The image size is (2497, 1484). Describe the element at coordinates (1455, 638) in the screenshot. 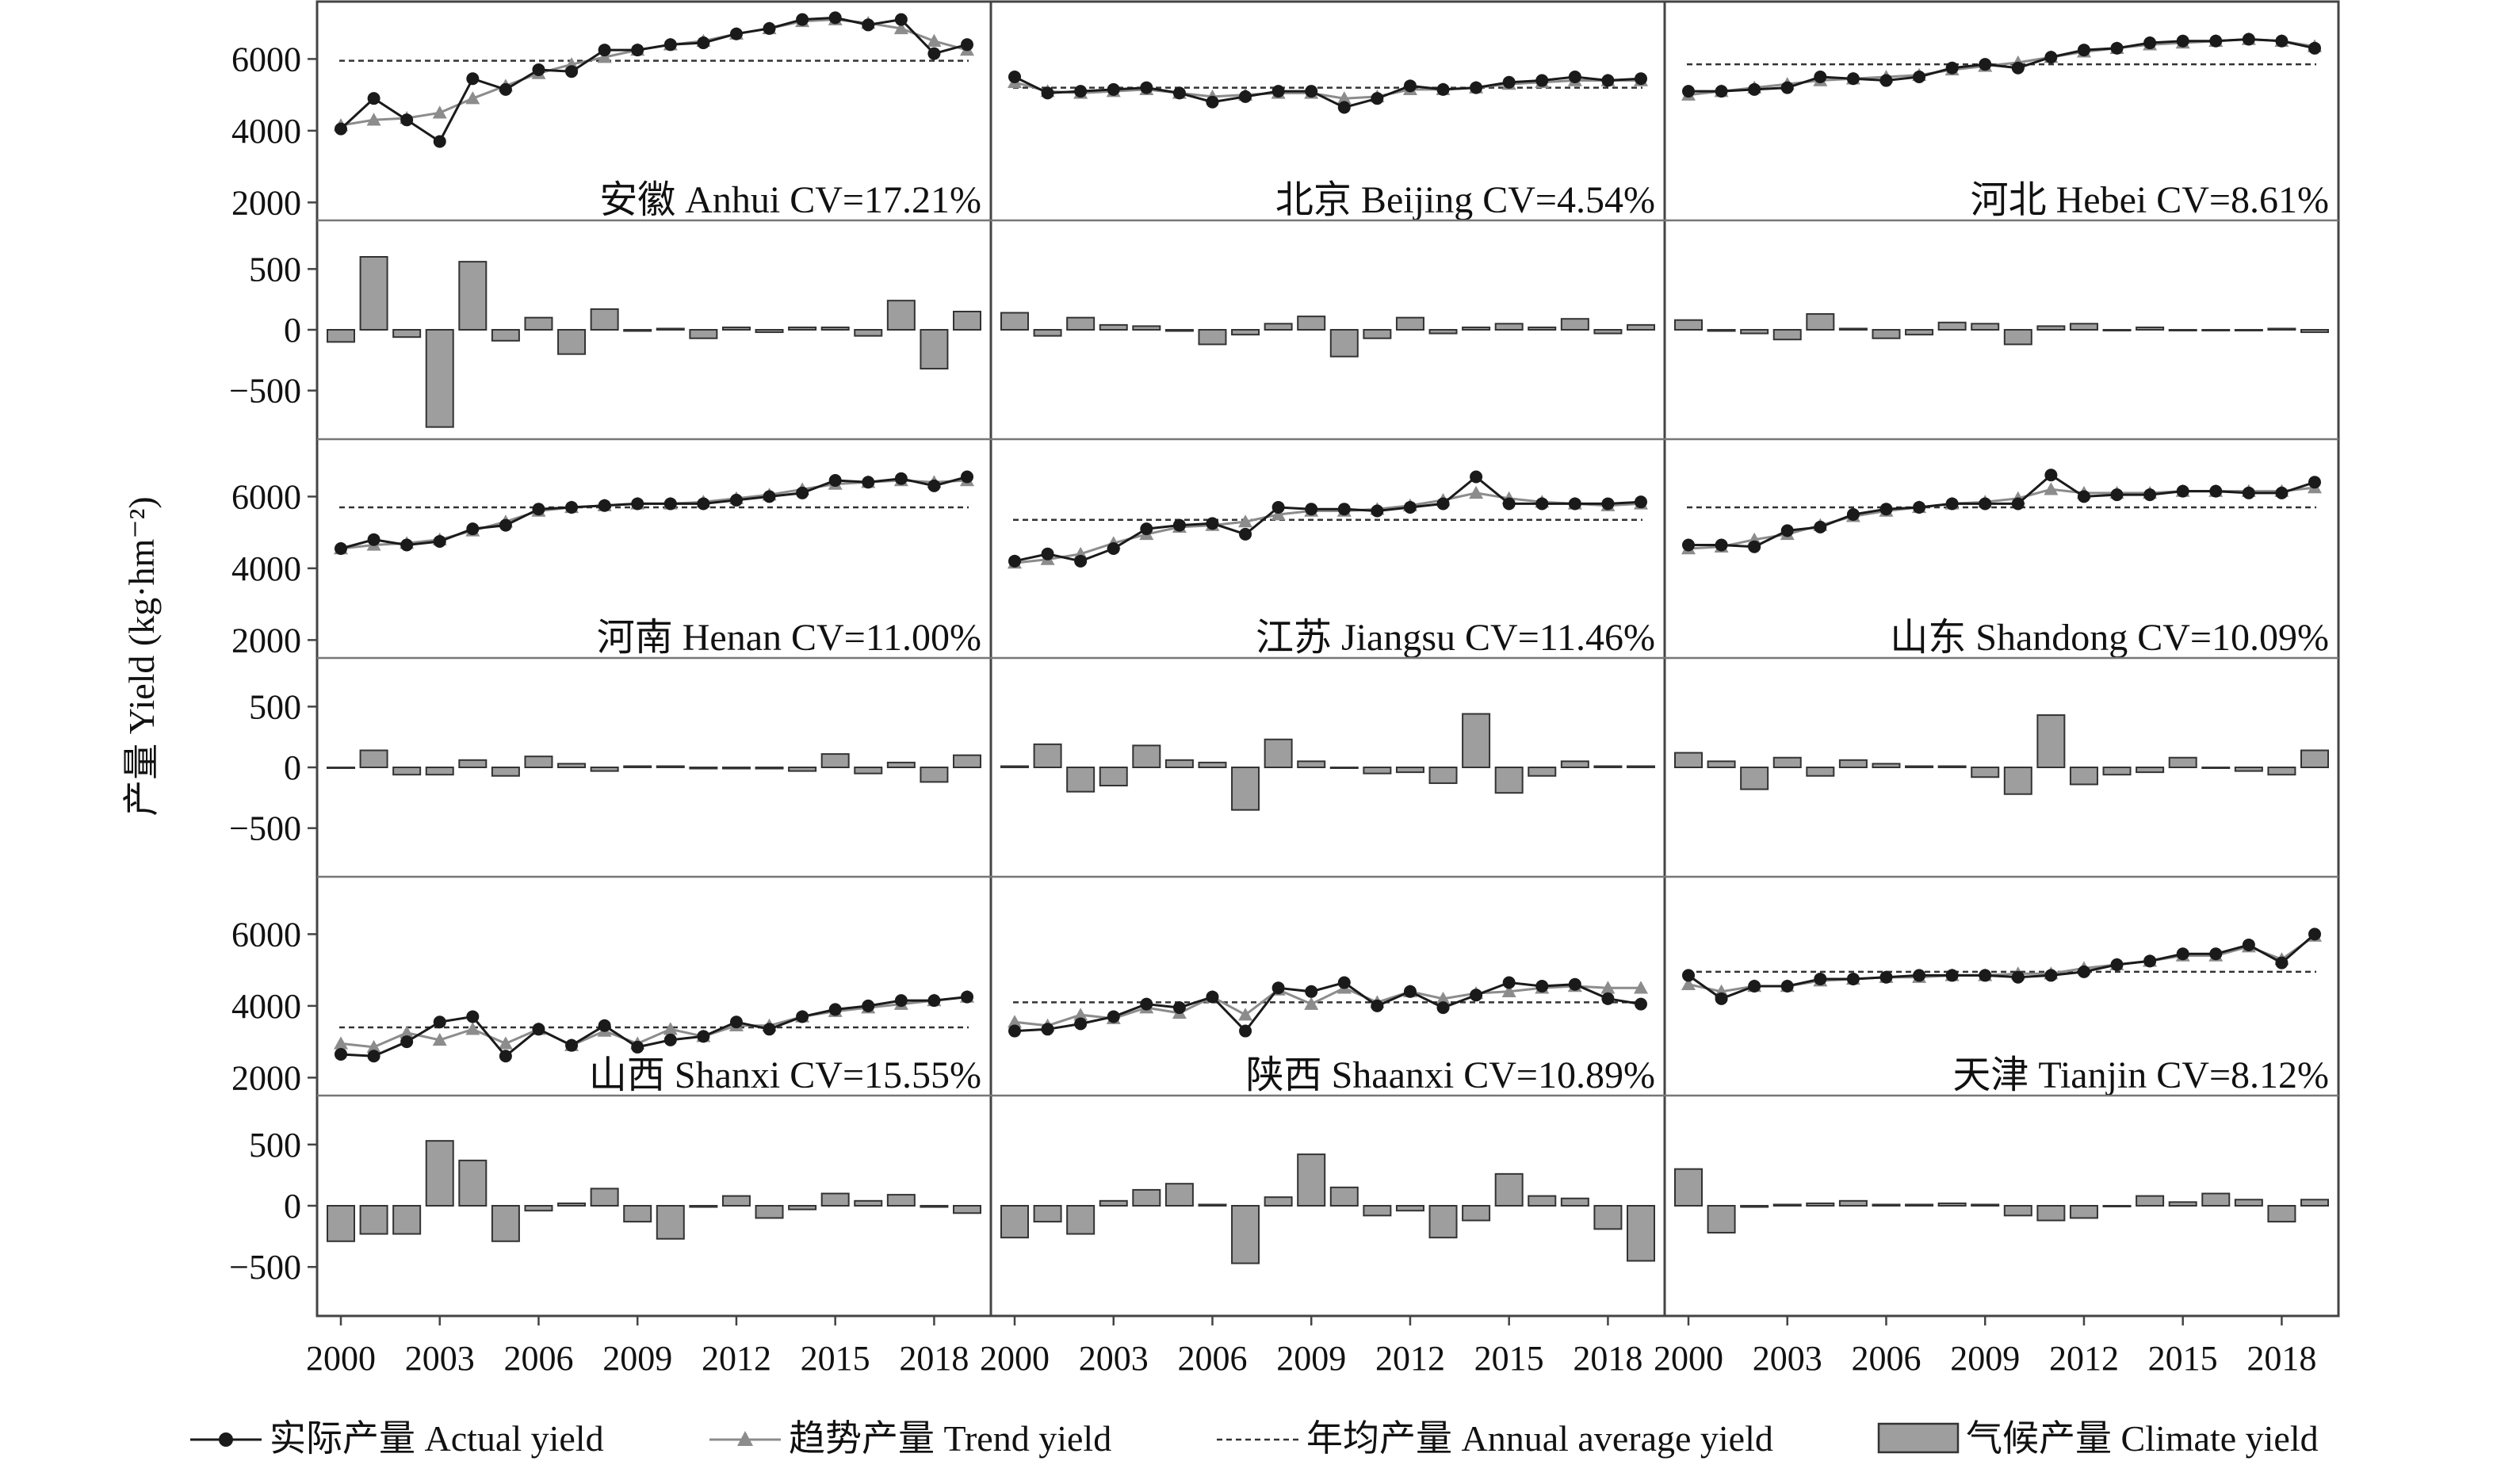

I see `region-label: 江苏 Jiangsu CV=11.46%` at that location.